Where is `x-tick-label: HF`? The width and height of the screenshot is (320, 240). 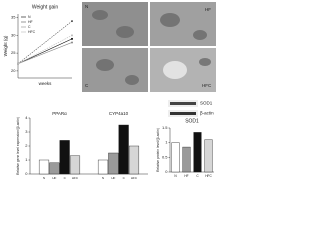
x-tick-label: HF is located at coordinates (186, 176).